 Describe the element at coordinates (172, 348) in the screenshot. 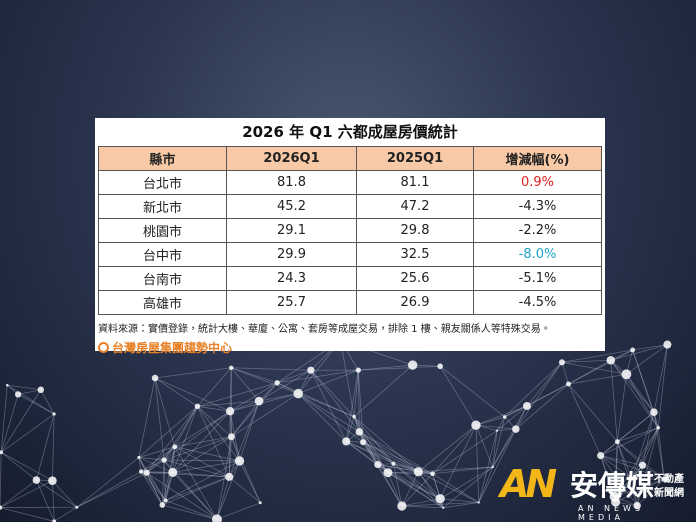

I see `logo-text: 台灣房屋集團趨勢中心` at that location.